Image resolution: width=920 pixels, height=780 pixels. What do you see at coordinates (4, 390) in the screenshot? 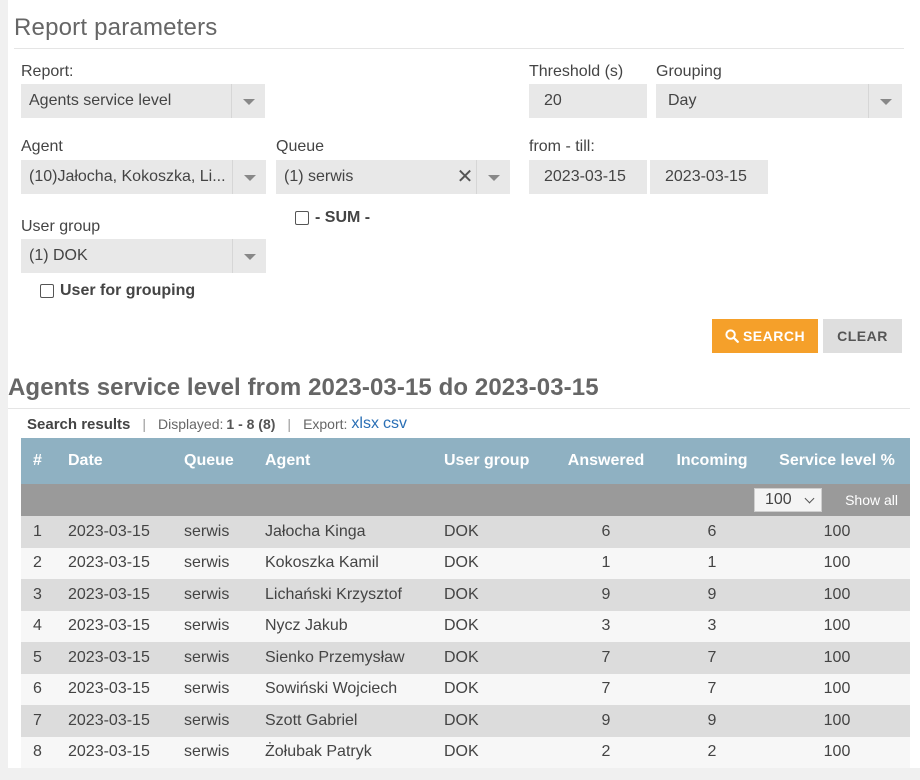
I see `page-edge` at bounding box center [4, 390].